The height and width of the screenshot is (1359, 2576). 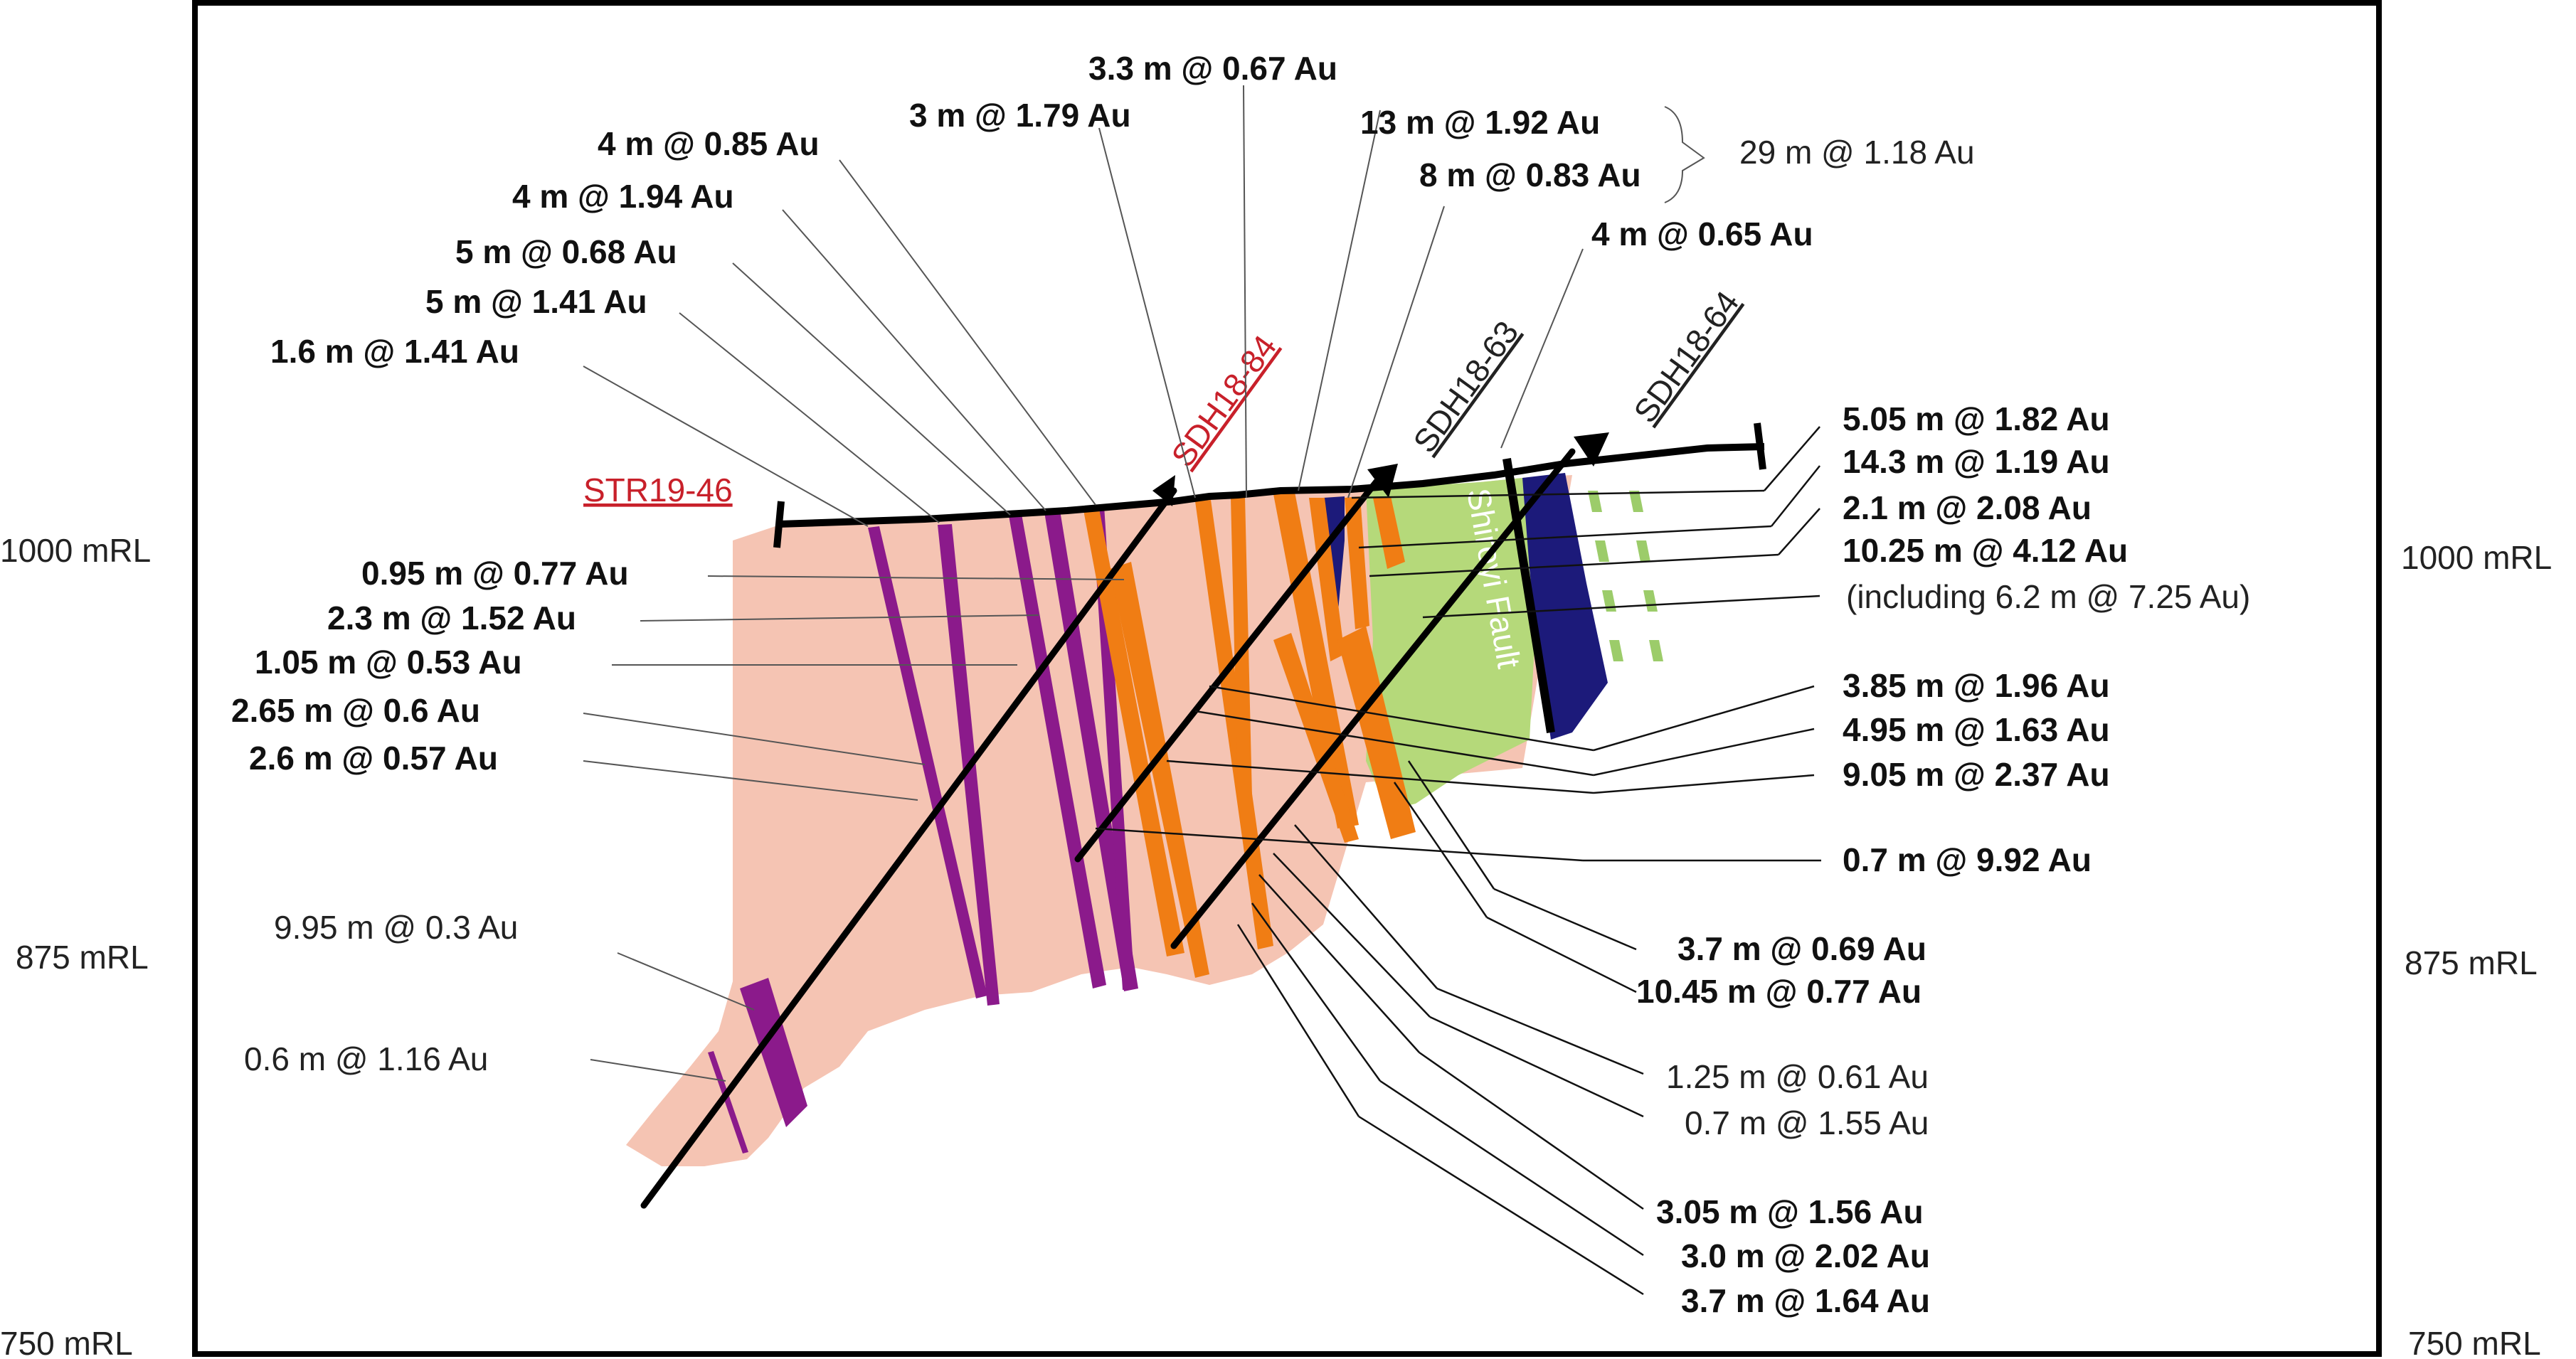 I want to click on intercept-0.95m-0.77: 0.95 m @ 0.77 Au, so click(x=495, y=573).